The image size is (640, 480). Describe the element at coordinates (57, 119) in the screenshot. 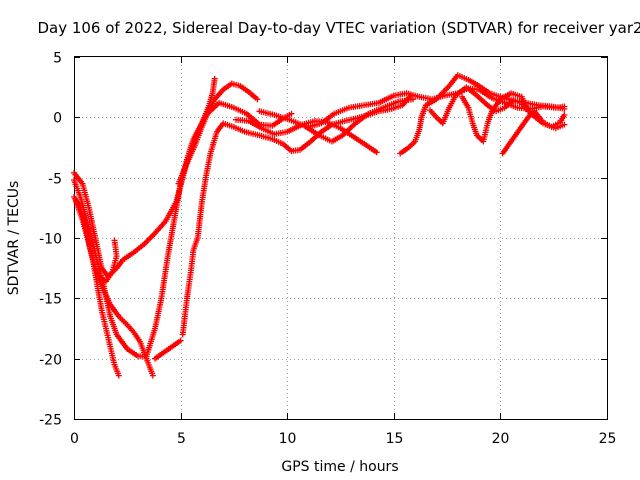

I see `y-tick-label: 0` at that location.